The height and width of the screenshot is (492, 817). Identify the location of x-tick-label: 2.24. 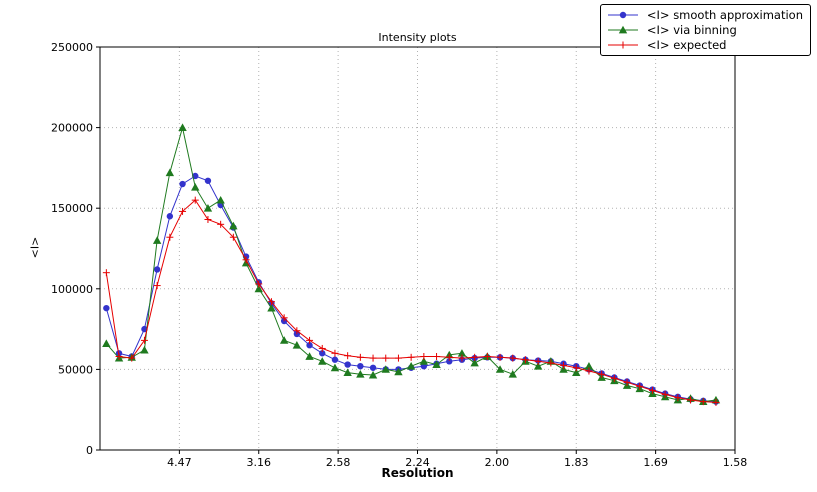
(417, 462).